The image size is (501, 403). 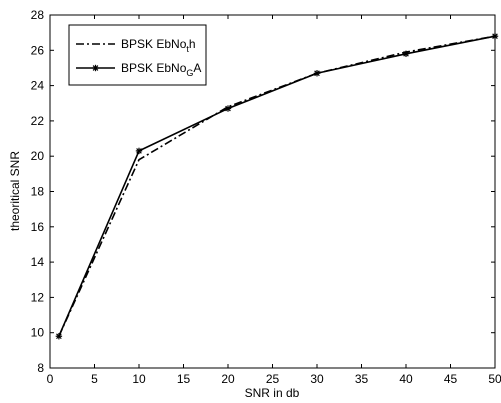 I want to click on x-tick-label: 20, so click(x=228, y=379).